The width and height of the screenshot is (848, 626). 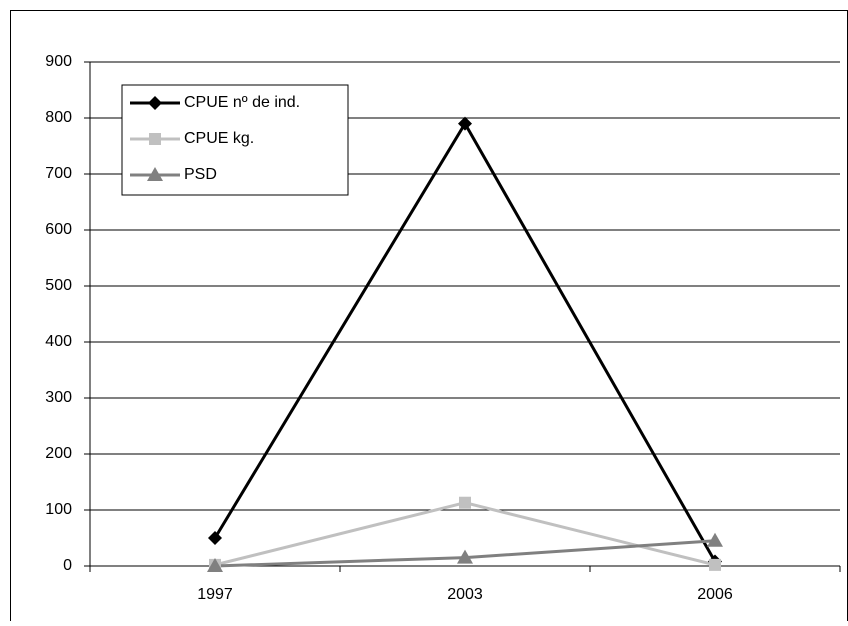 What do you see at coordinates (58, 173) in the screenshot?
I see `y-tick-label: 700` at bounding box center [58, 173].